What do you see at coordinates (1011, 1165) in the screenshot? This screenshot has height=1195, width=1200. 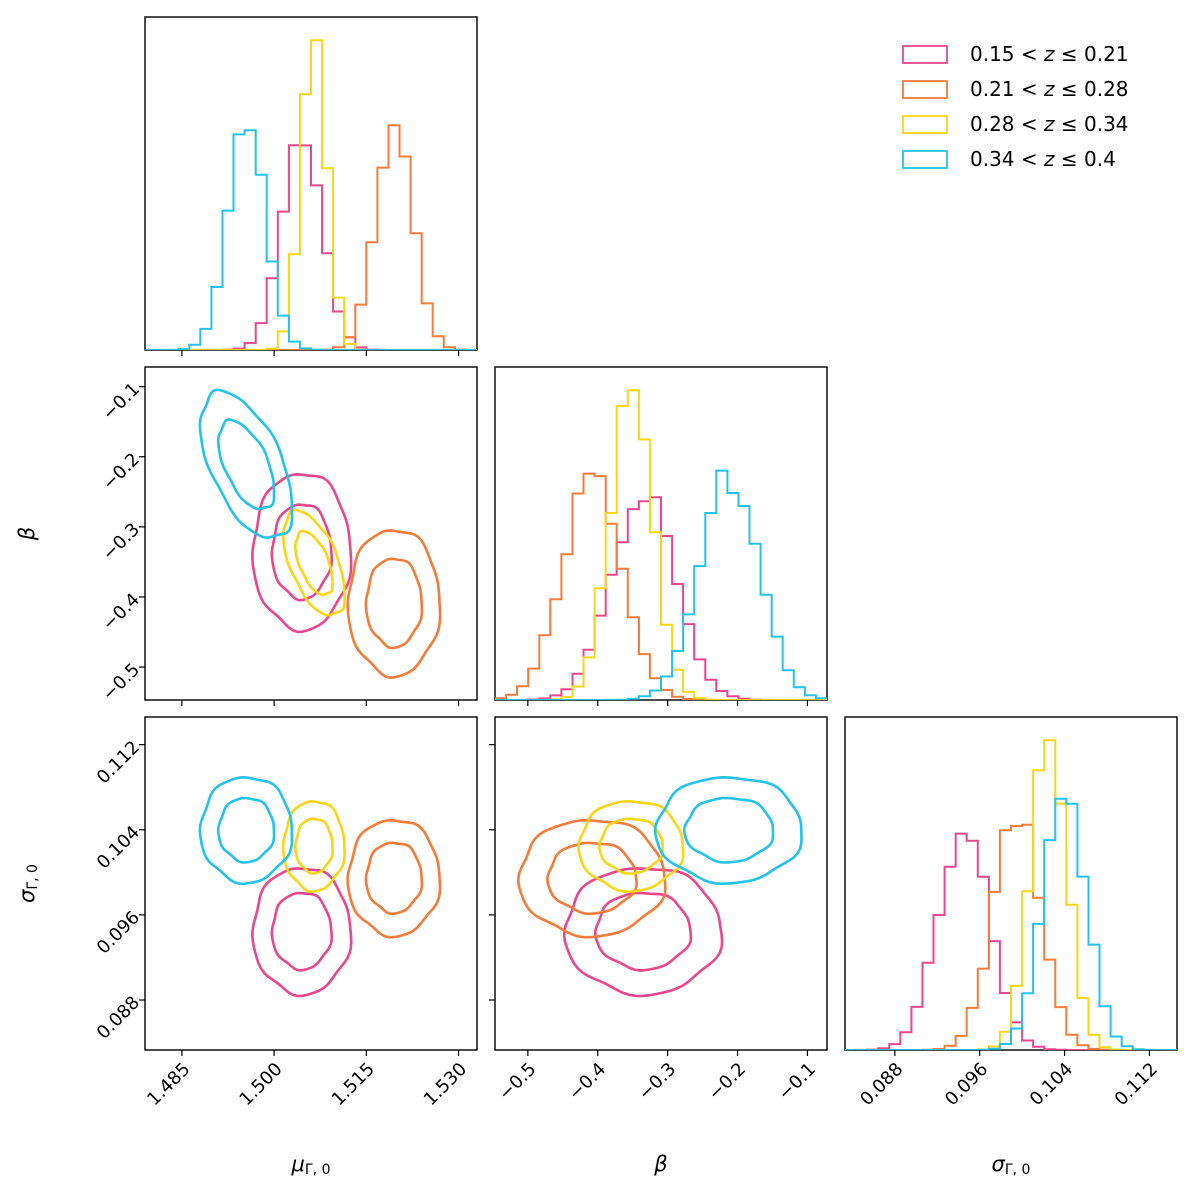 I see `x-axis-label-sigma: σΓ, 0` at bounding box center [1011, 1165].